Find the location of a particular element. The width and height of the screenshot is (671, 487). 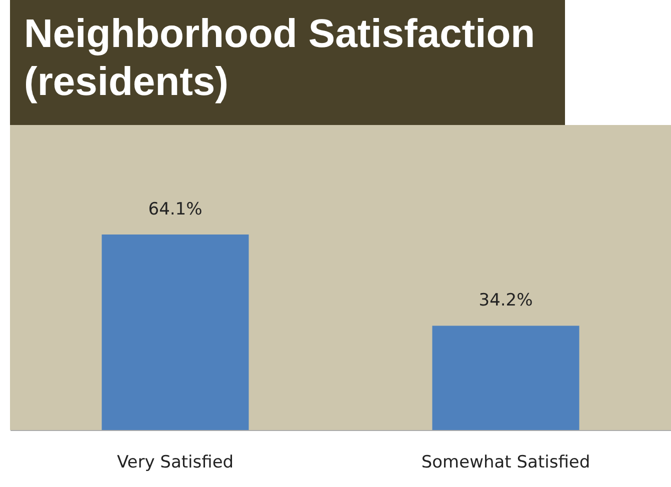

x-tick-label: Somewhat Satisfied is located at coordinates (505, 462).